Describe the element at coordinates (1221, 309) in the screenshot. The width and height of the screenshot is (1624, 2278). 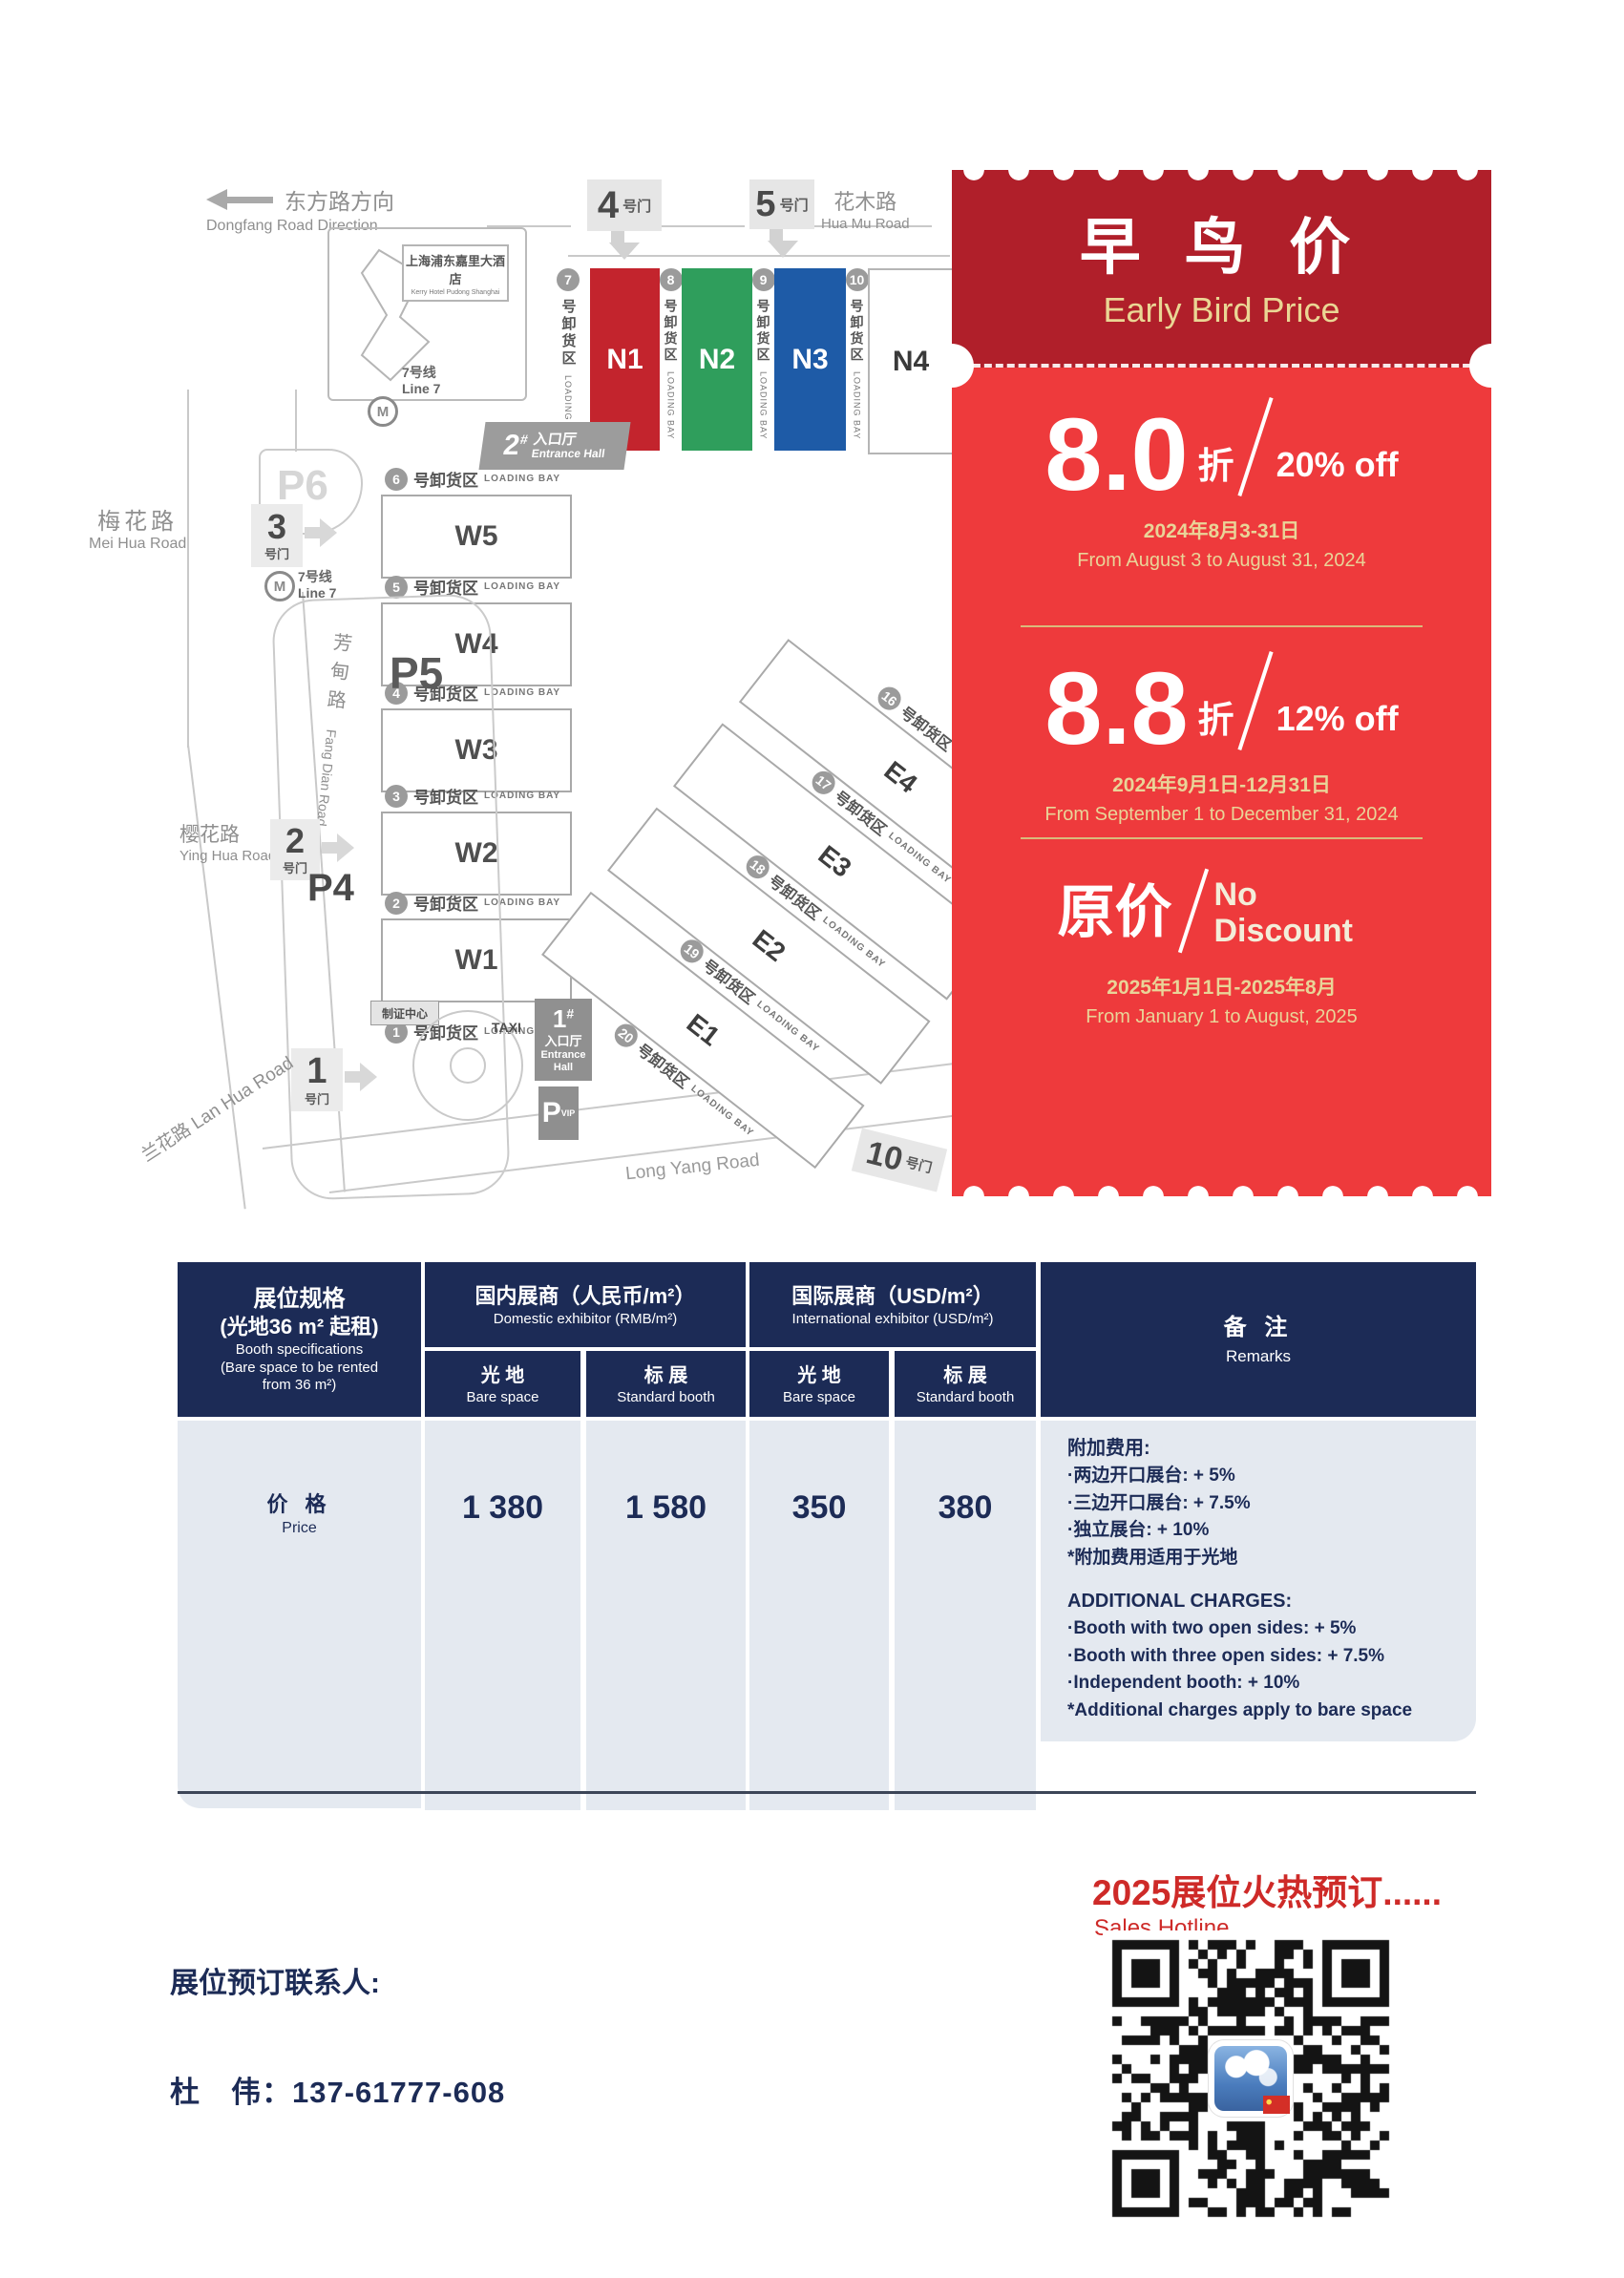
I see `coupon-title-en: Early Bird Price` at that location.